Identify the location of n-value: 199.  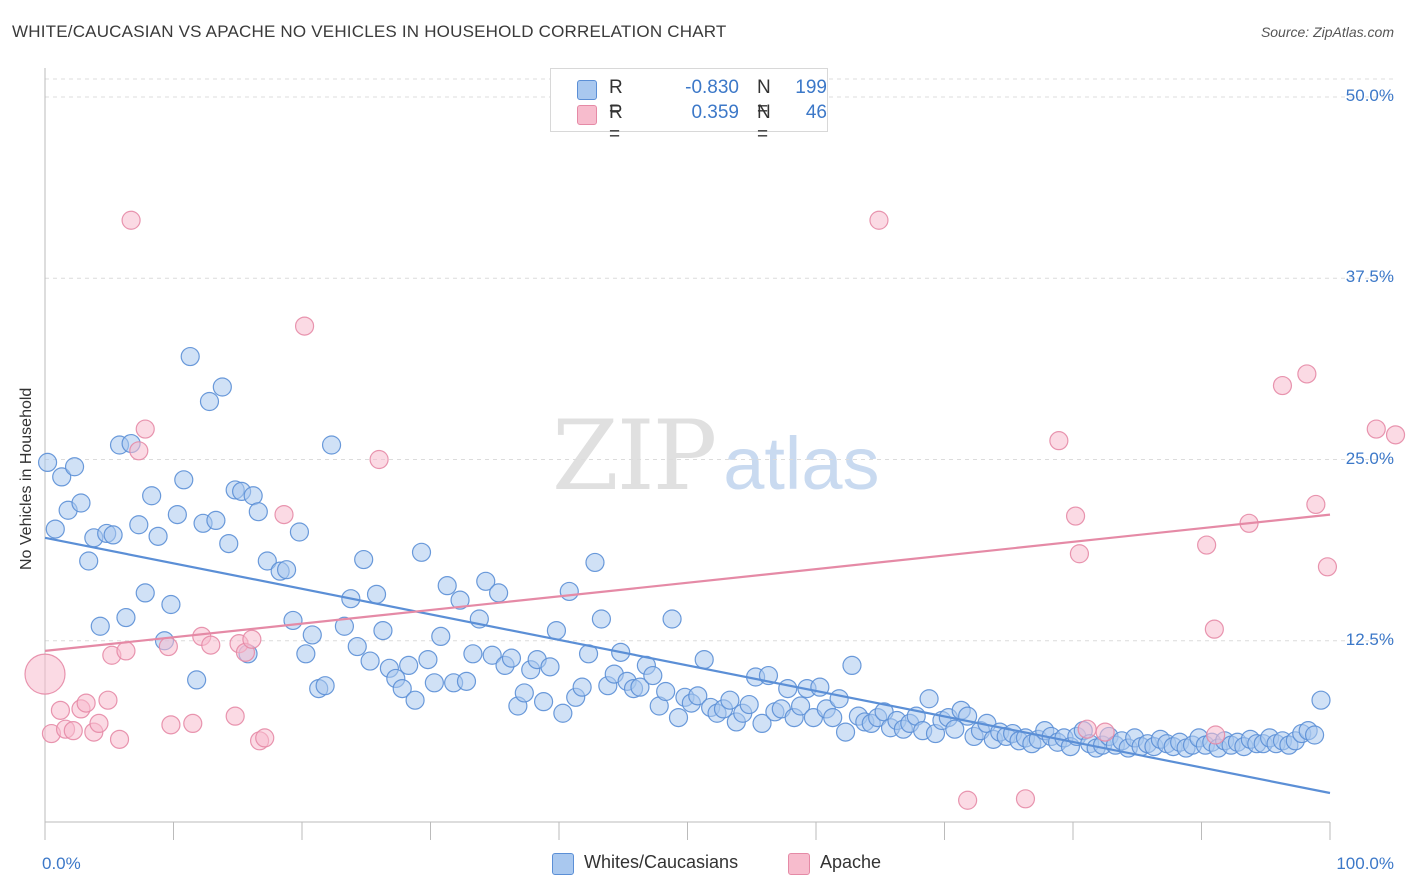
(811, 87).